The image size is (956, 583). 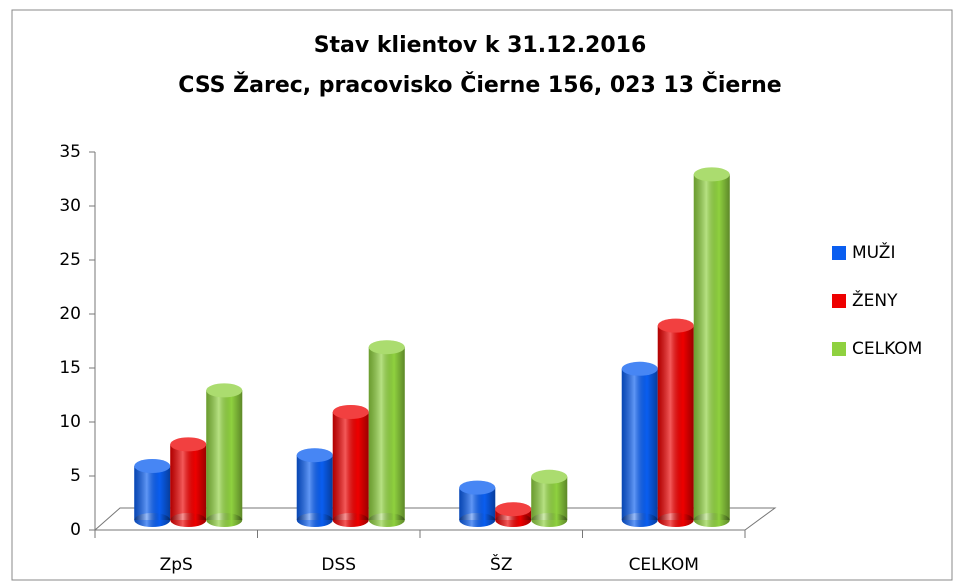 What do you see at coordinates (338, 565) in the screenshot?
I see `x-tick-label: DSS` at bounding box center [338, 565].